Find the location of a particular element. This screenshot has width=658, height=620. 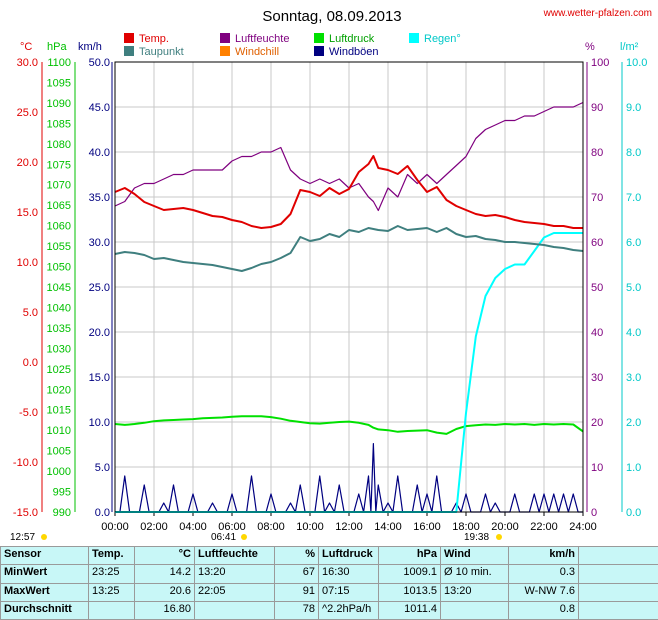

legend-temp: Temp. is located at coordinates (154, 39).